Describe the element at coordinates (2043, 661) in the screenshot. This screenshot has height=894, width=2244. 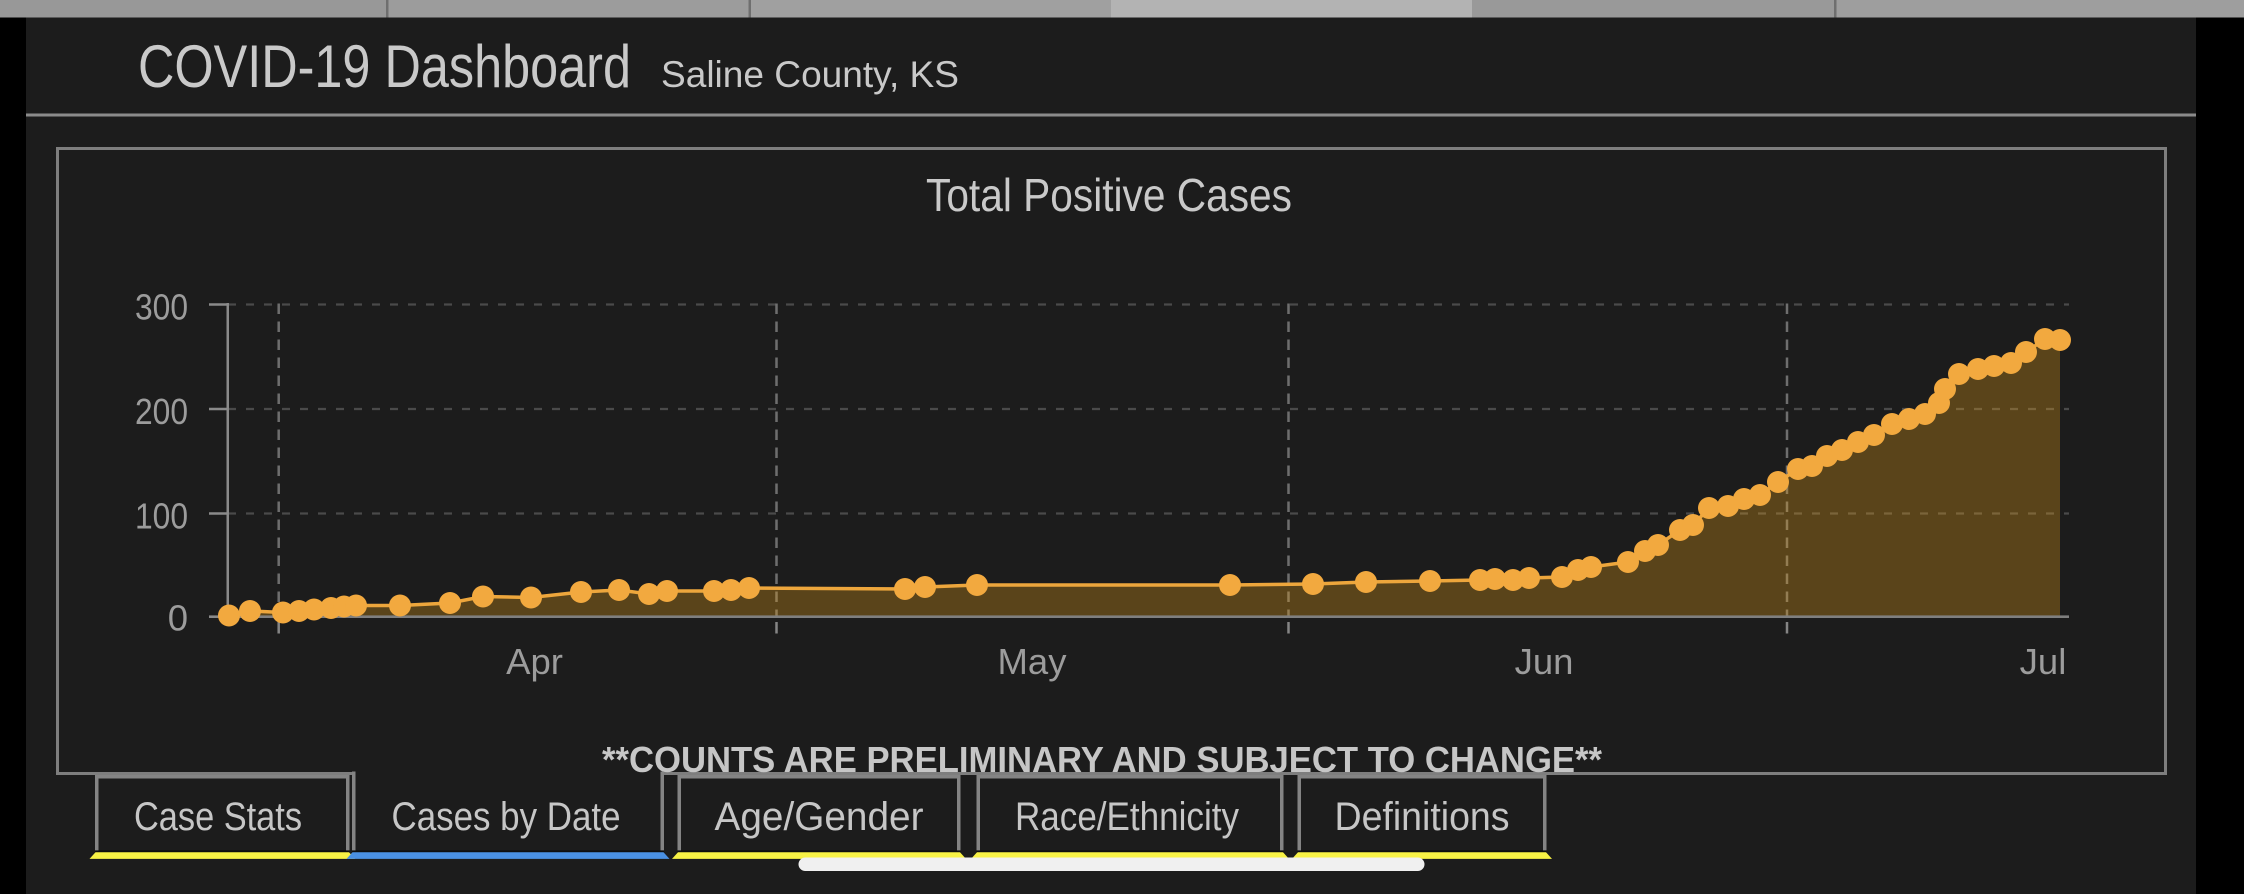
I see `svg-text: Jul` at that location.